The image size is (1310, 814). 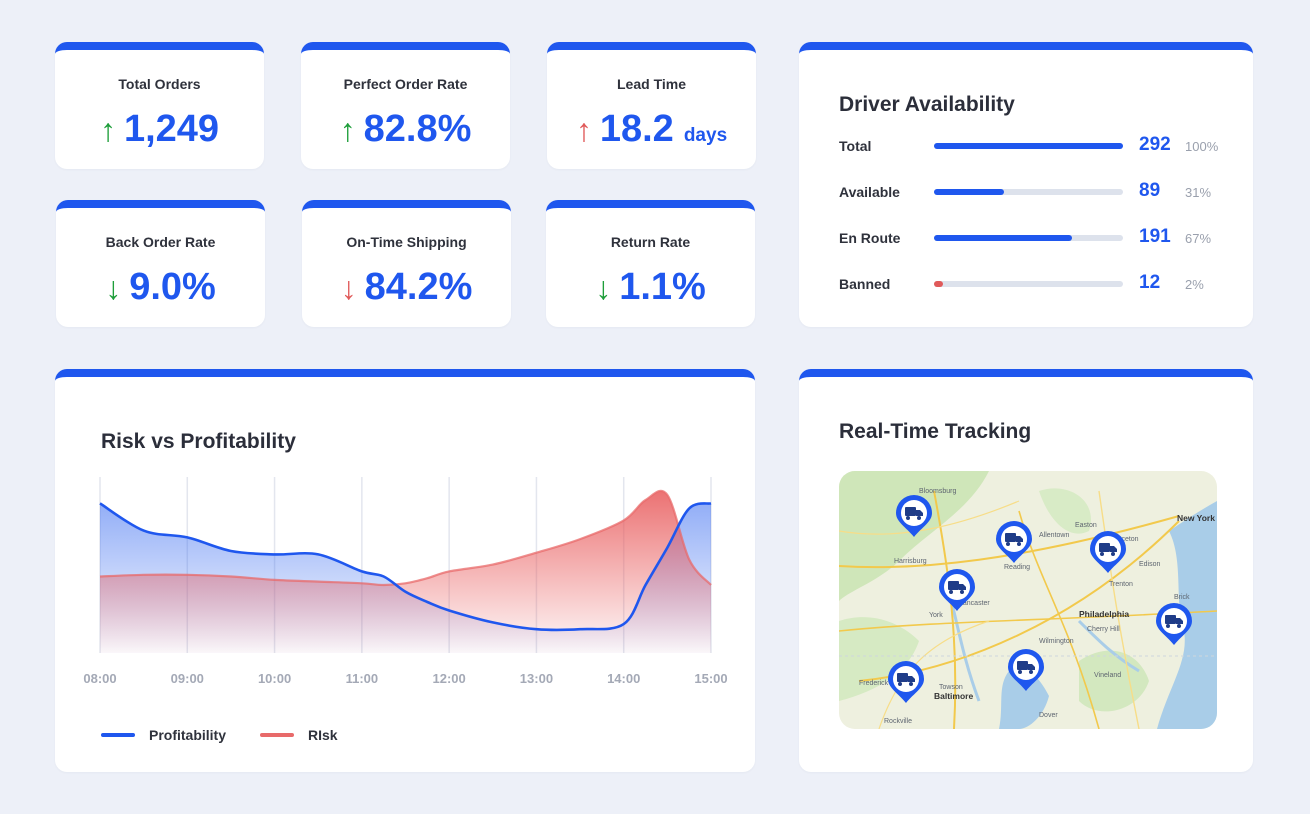 I want to click on driver-row-percent: 2%, so click(x=1194, y=284).